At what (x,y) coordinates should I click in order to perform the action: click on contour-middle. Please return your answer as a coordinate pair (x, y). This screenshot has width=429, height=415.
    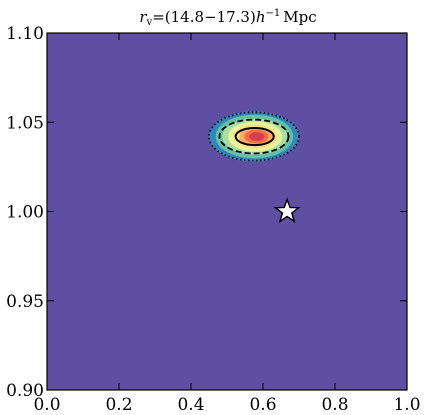
    Looking at the image, I should click on (254, 136).